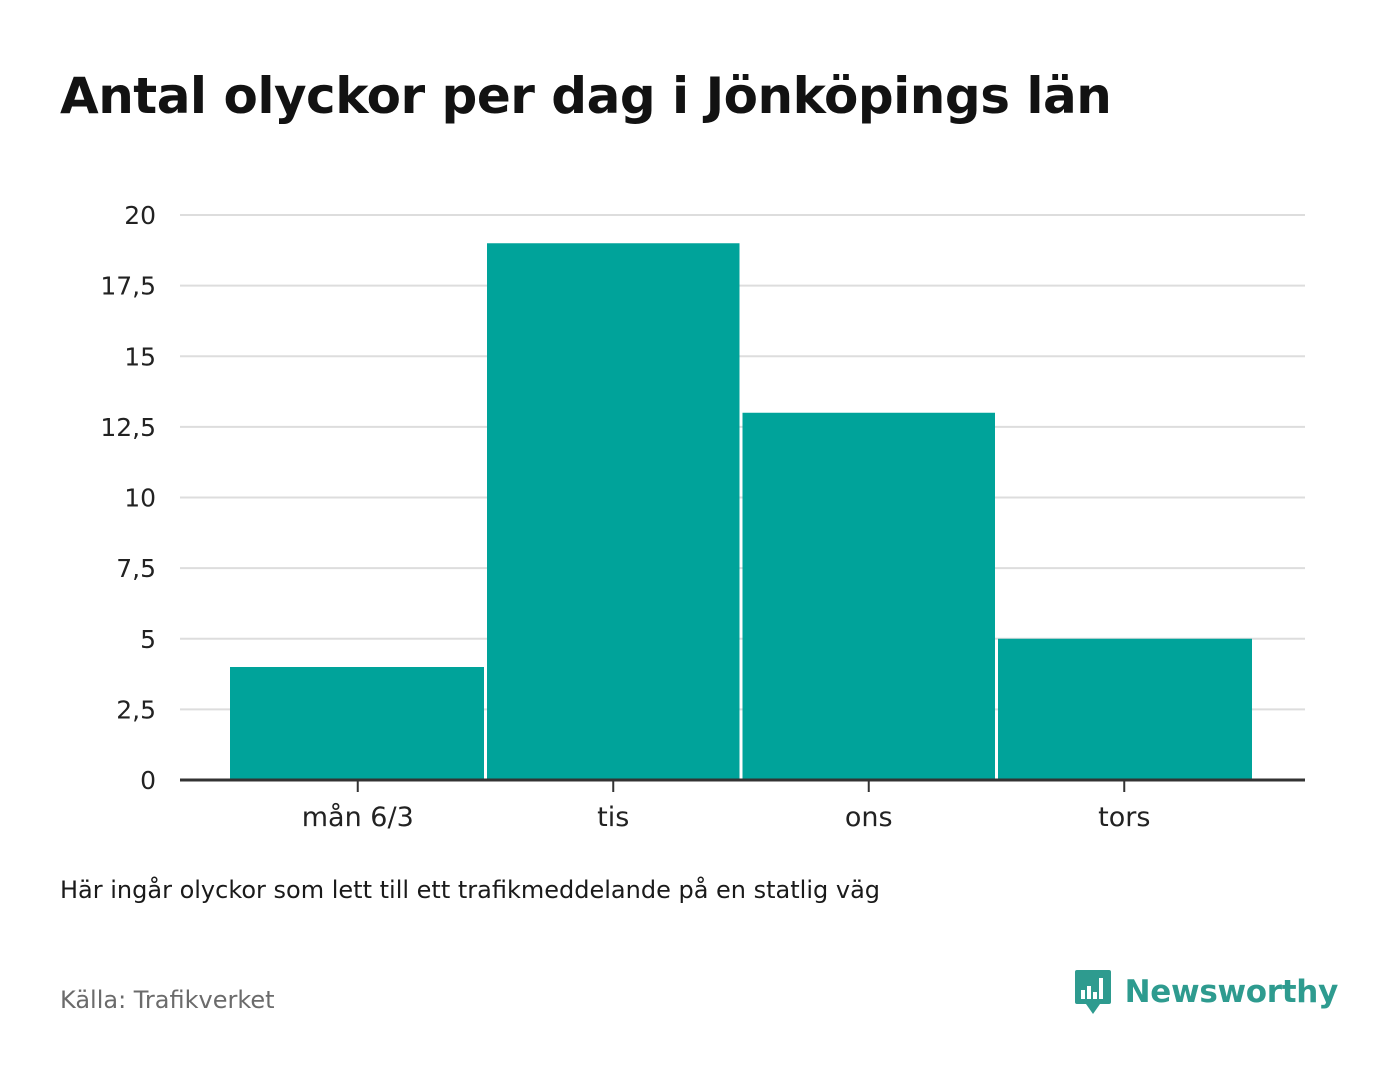 This screenshot has width=1400, height=1080. Describe the element at coordinates (167, 1000) in the screenshot. I see `source-label: Källa: Trafikverket` at that location.